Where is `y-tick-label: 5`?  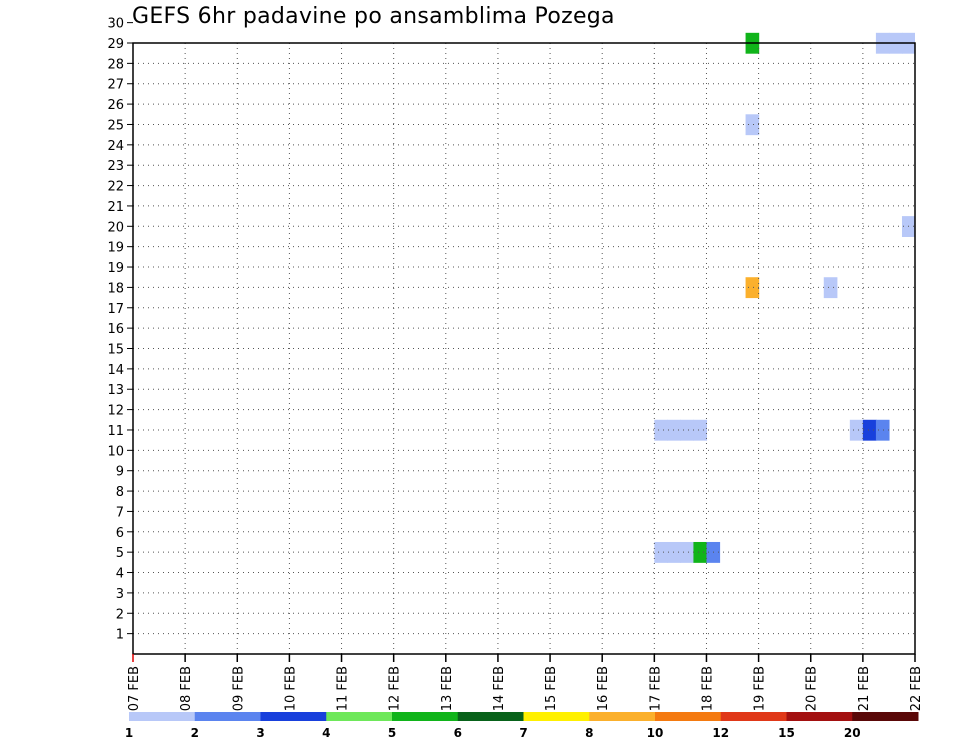
y-tick-label: 5 is located at coordinates (120, 553).